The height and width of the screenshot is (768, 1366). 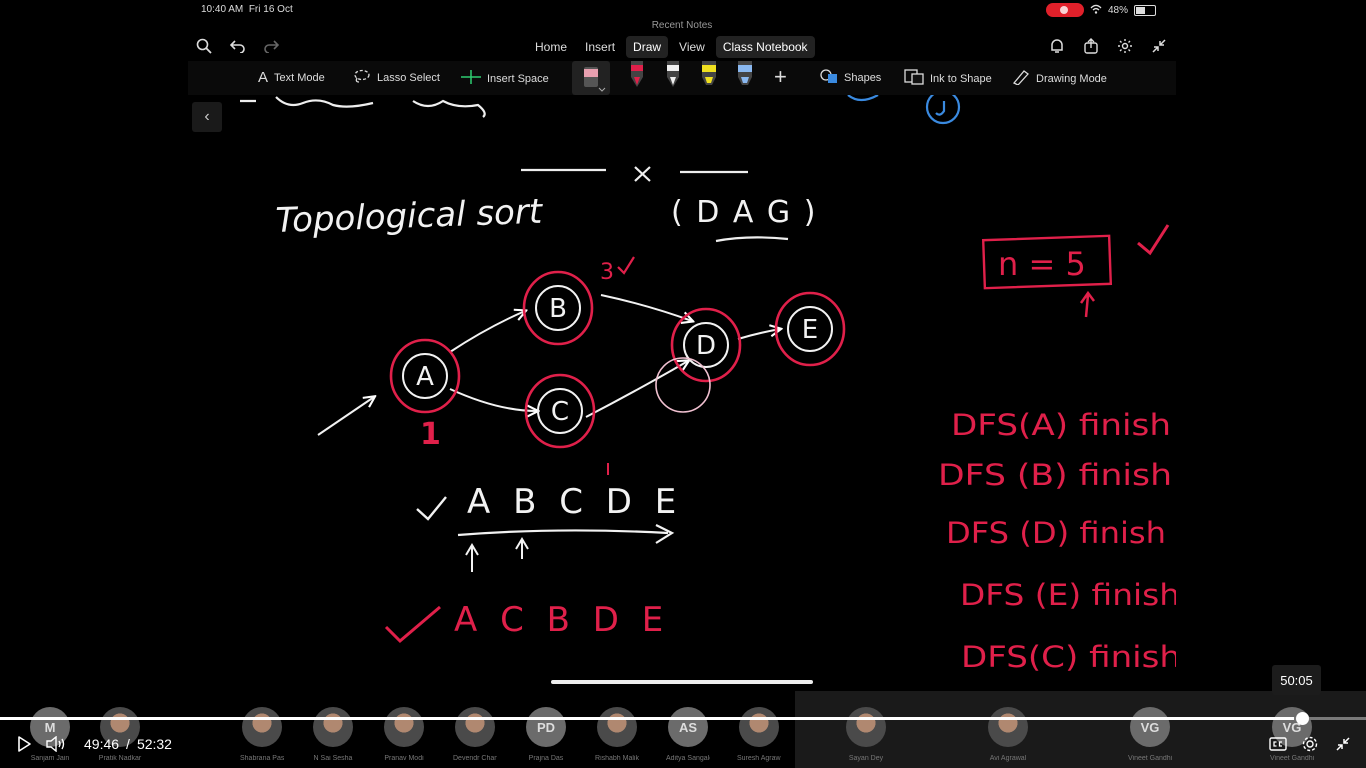 I want to click on dfs-line: DFS(C) finish, so click(x=1068, y=657).